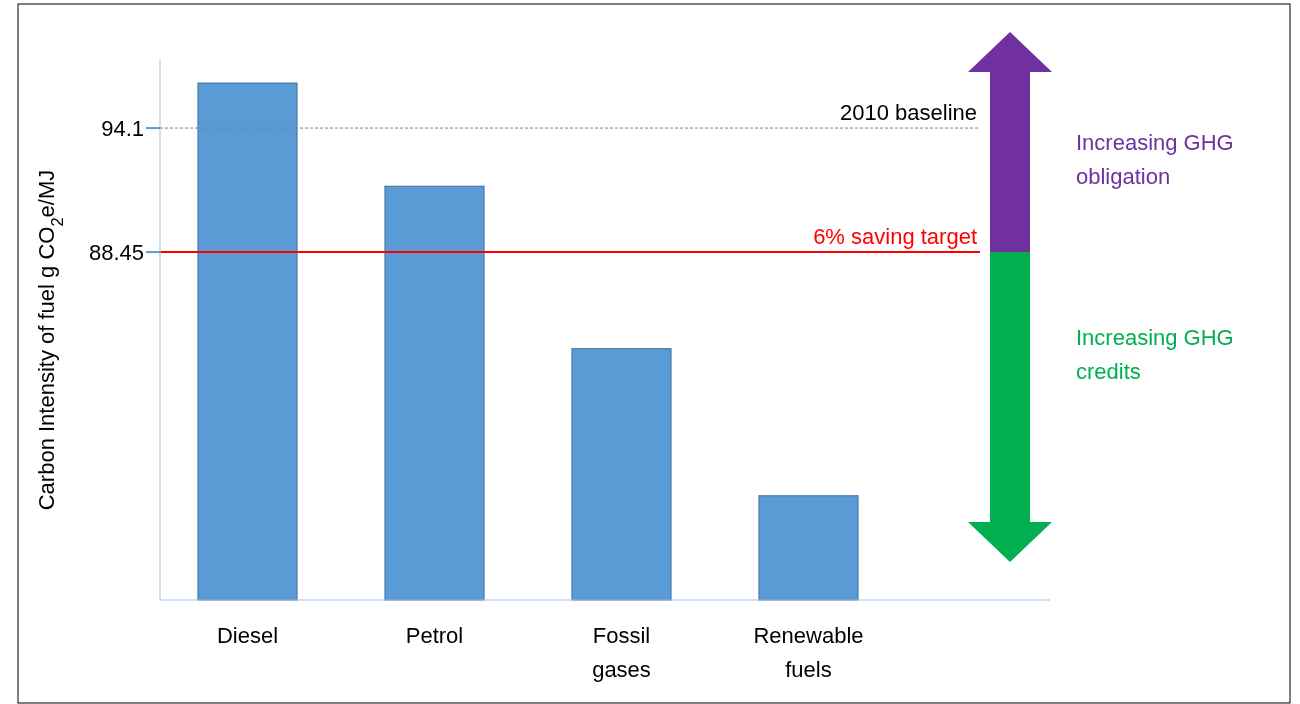  Describe the element at coordinates (116, 252) in the screenshot. I see `y-tick-label: 88.45` at that location.